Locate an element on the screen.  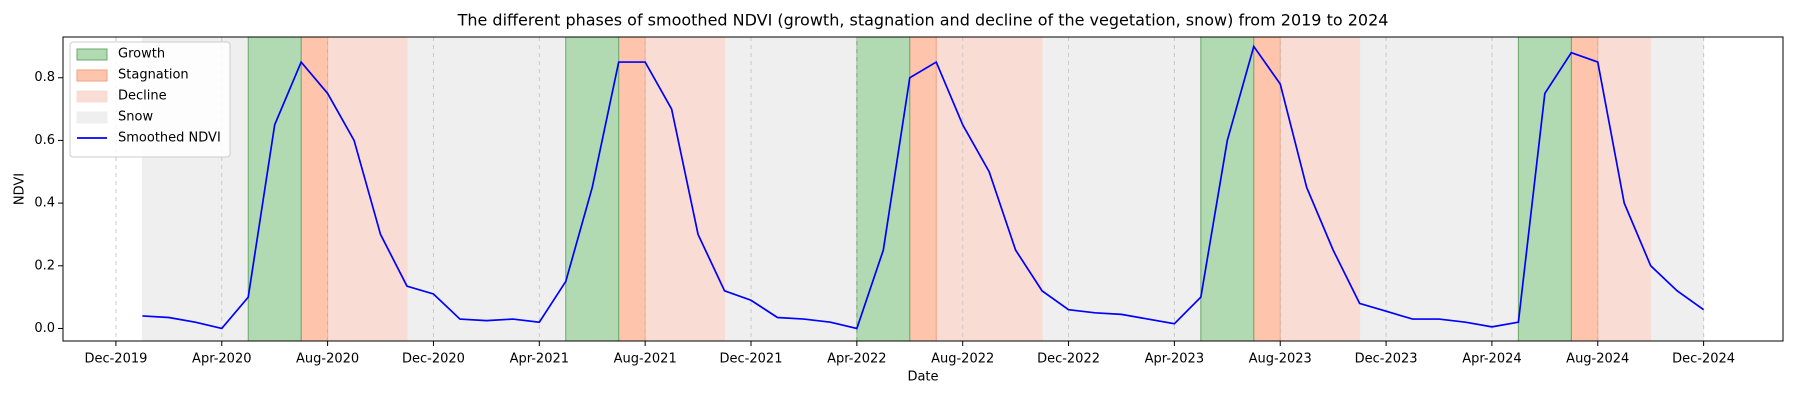
legend-label: Stagnation is located at coordinates (153, 75).